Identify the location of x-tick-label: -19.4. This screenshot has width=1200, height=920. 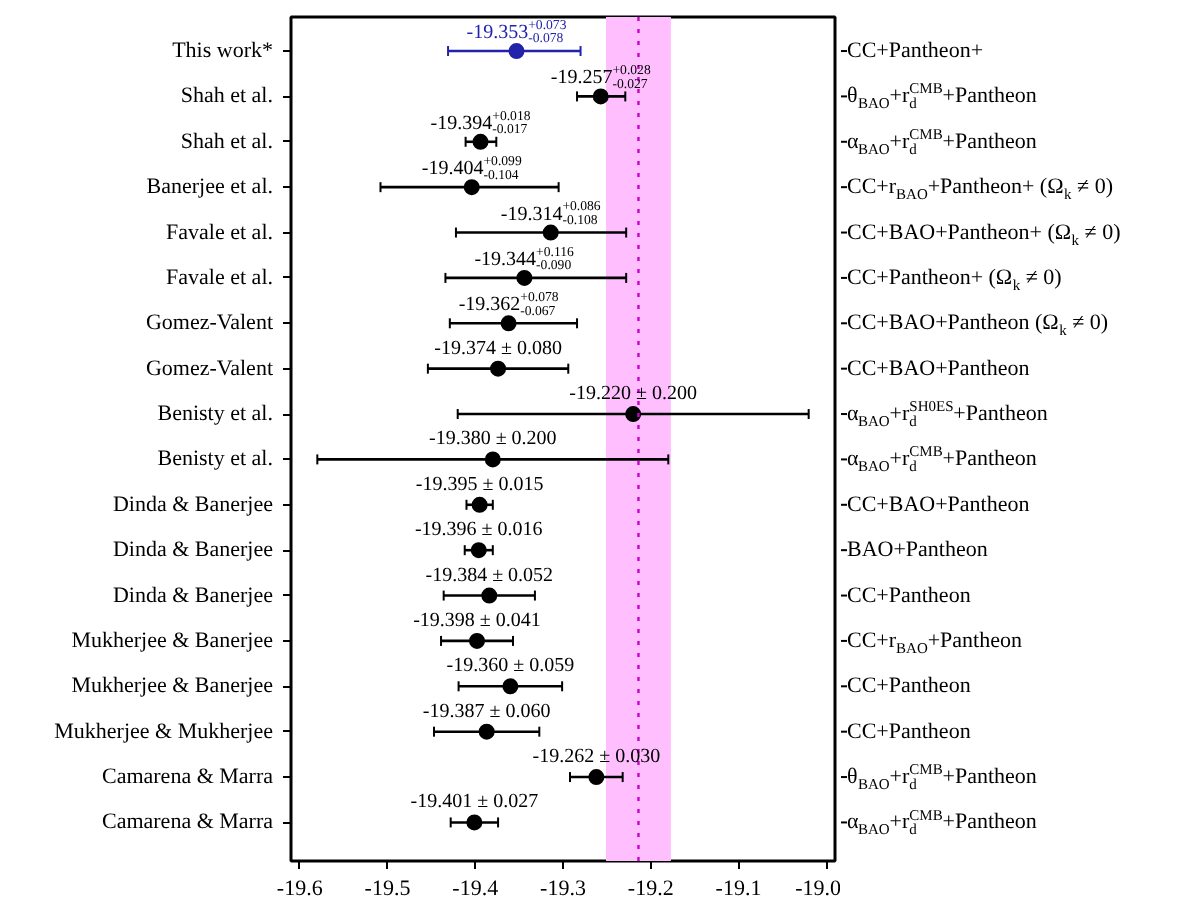
(476, 889).